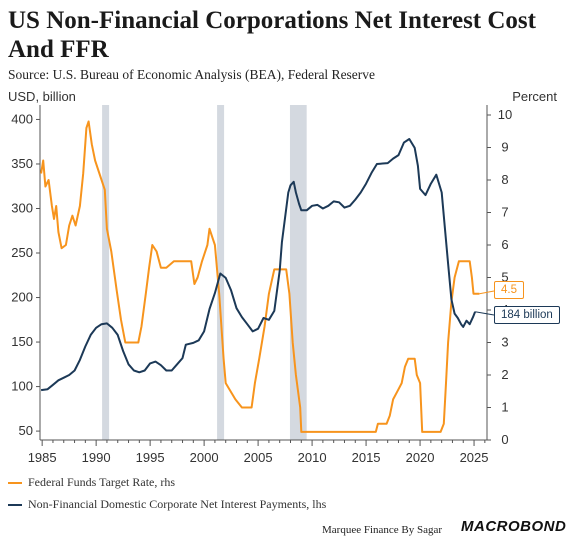  Describe the element at coordinates (22, 341) in the screenshot. I see `left-tick-label: 150` at that location.